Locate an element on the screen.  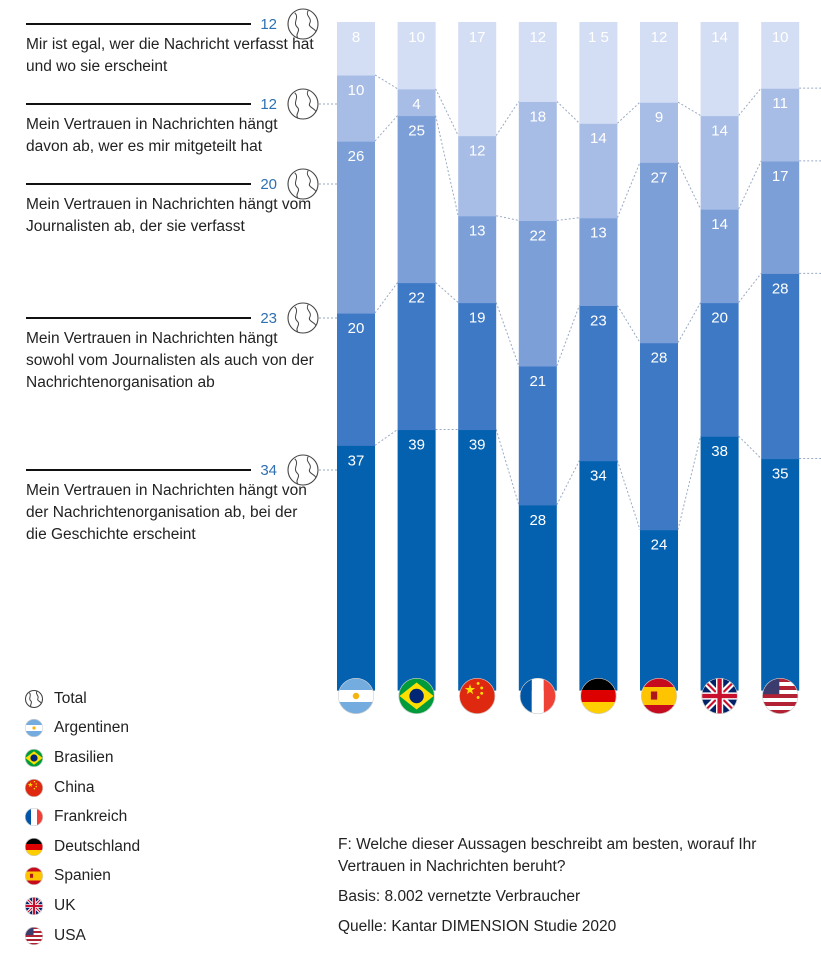
legend-item: China is located at coordinates (82, 788).